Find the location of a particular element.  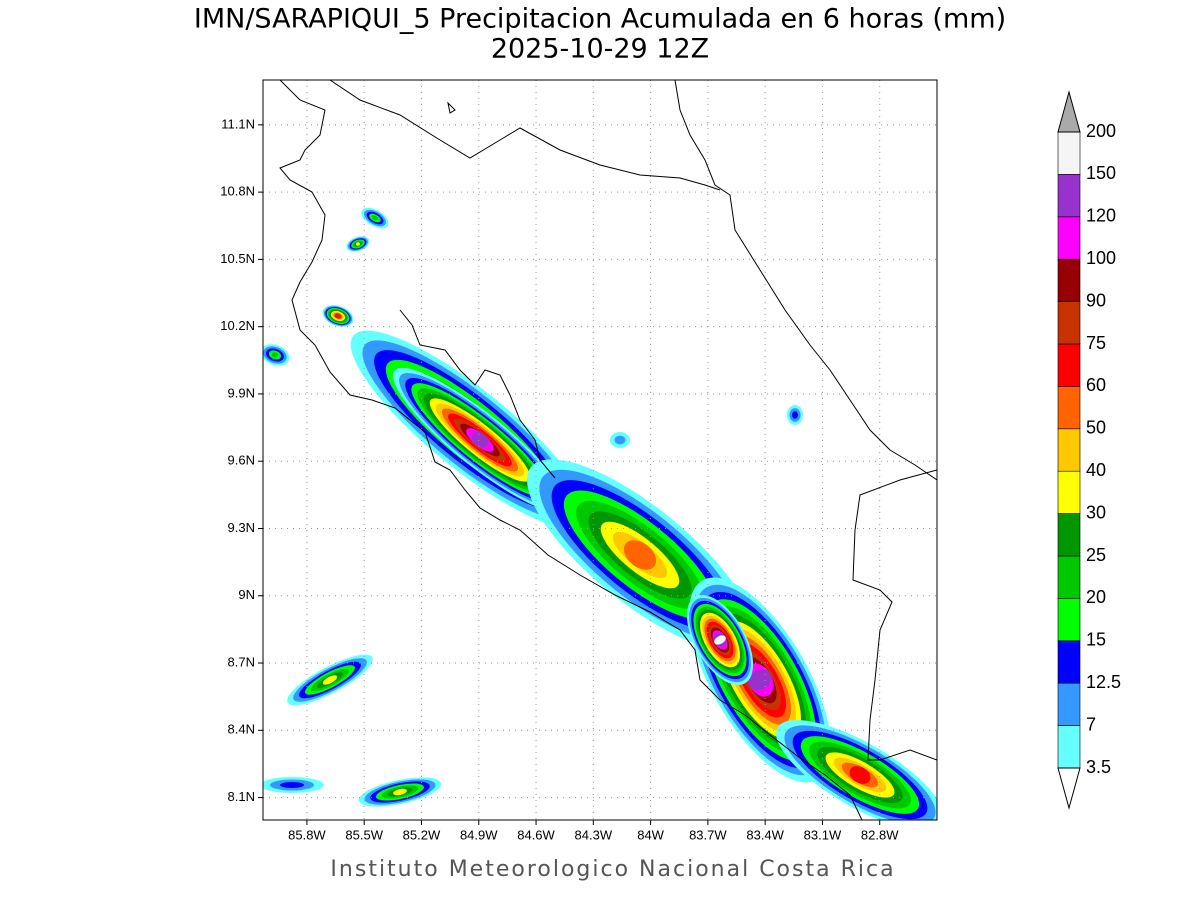

x-tick-label: 84.9W is located at coordinates (479, 834).